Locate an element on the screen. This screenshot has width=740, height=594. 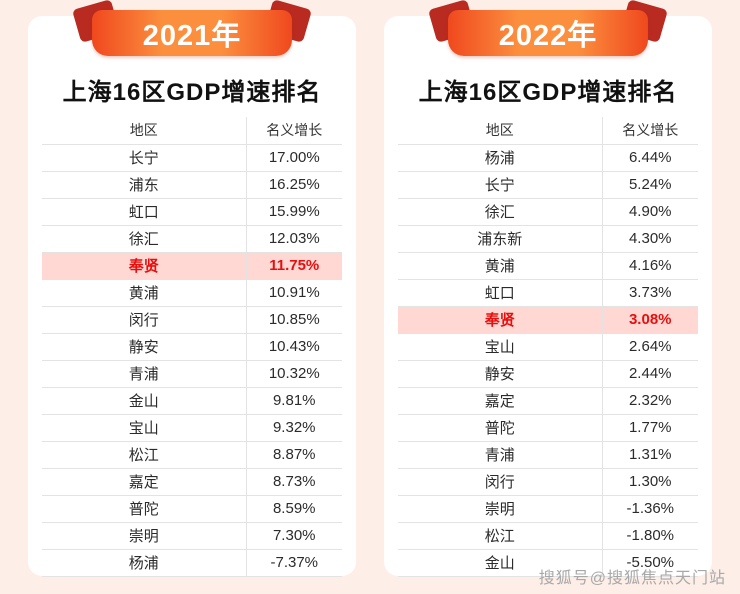
year-ribbon-2022: 2022年 is located at coordinates (548, 29).